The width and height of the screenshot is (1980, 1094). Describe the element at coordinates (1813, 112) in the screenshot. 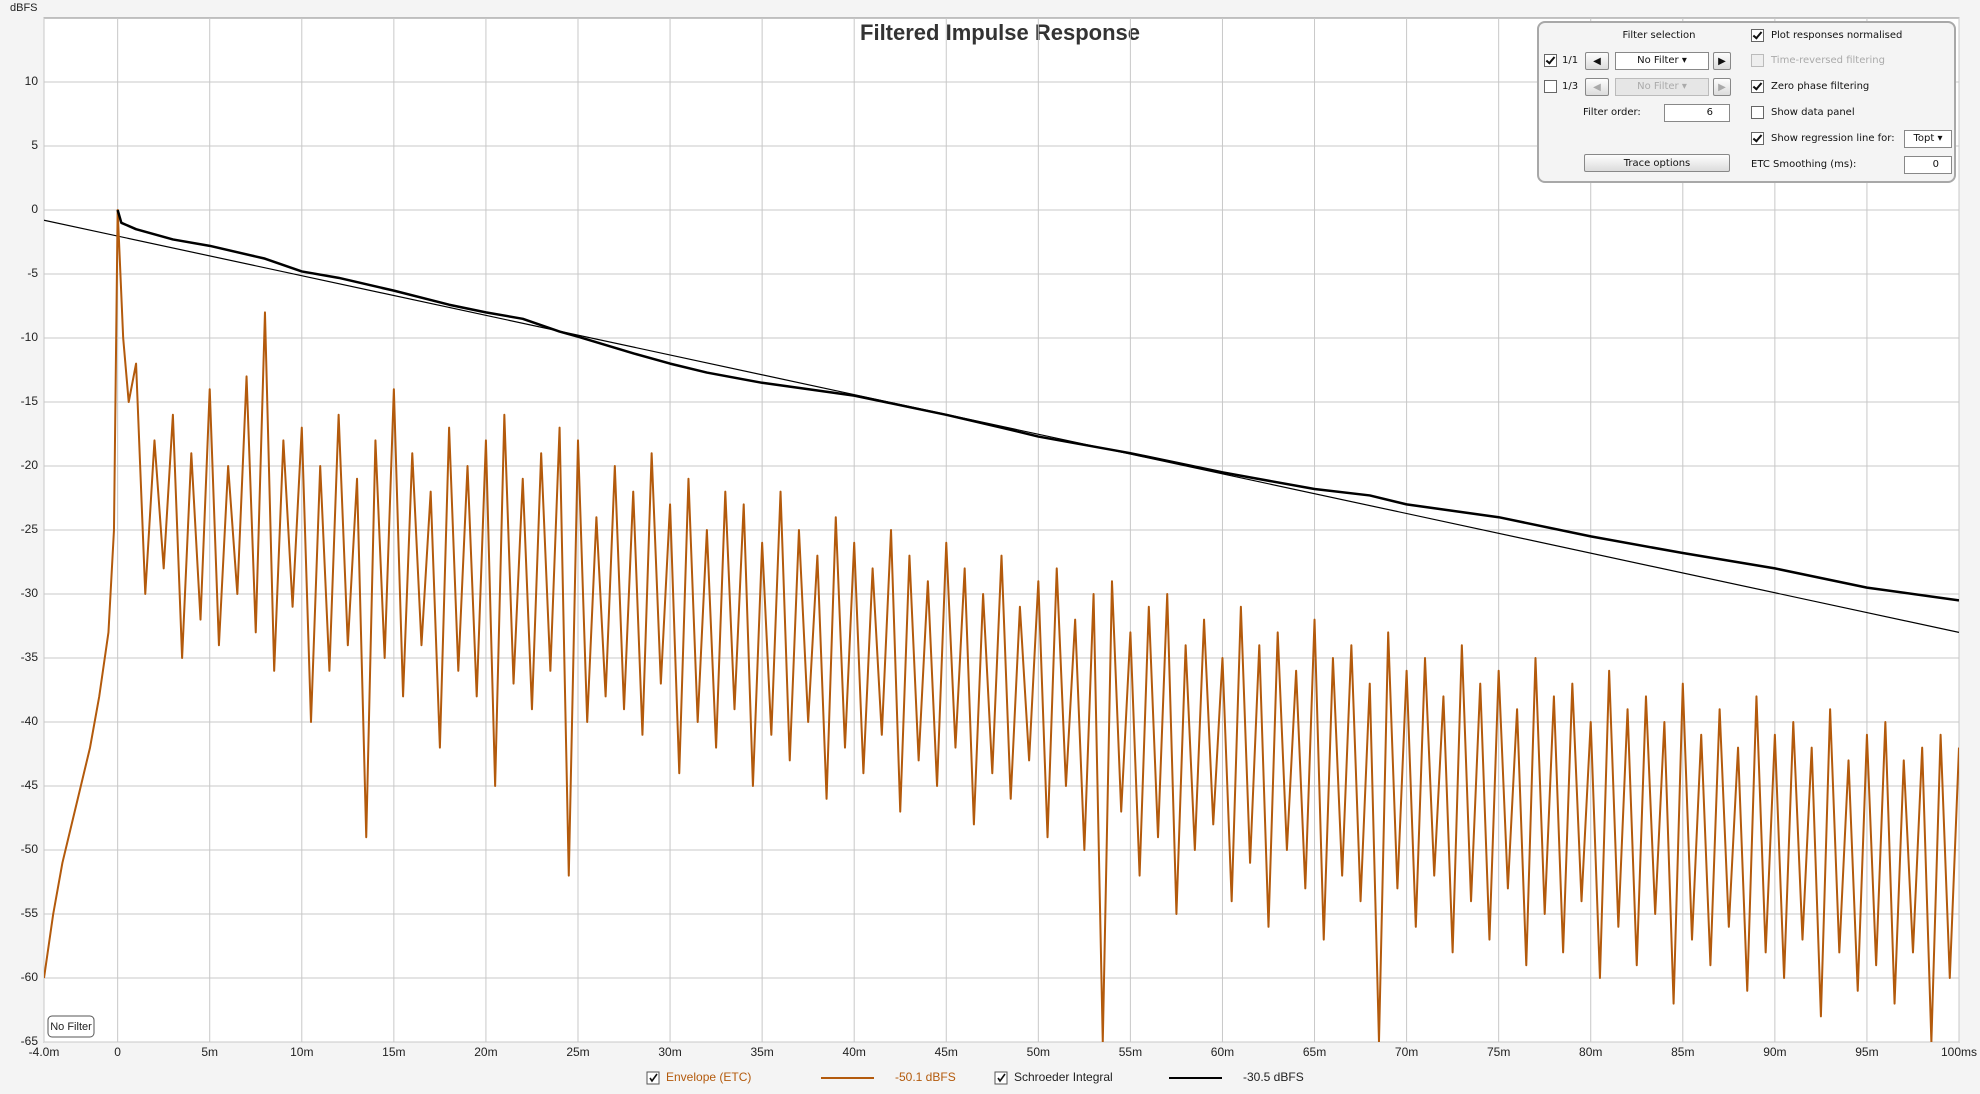

I see `option-label: Show data panel` at that location.